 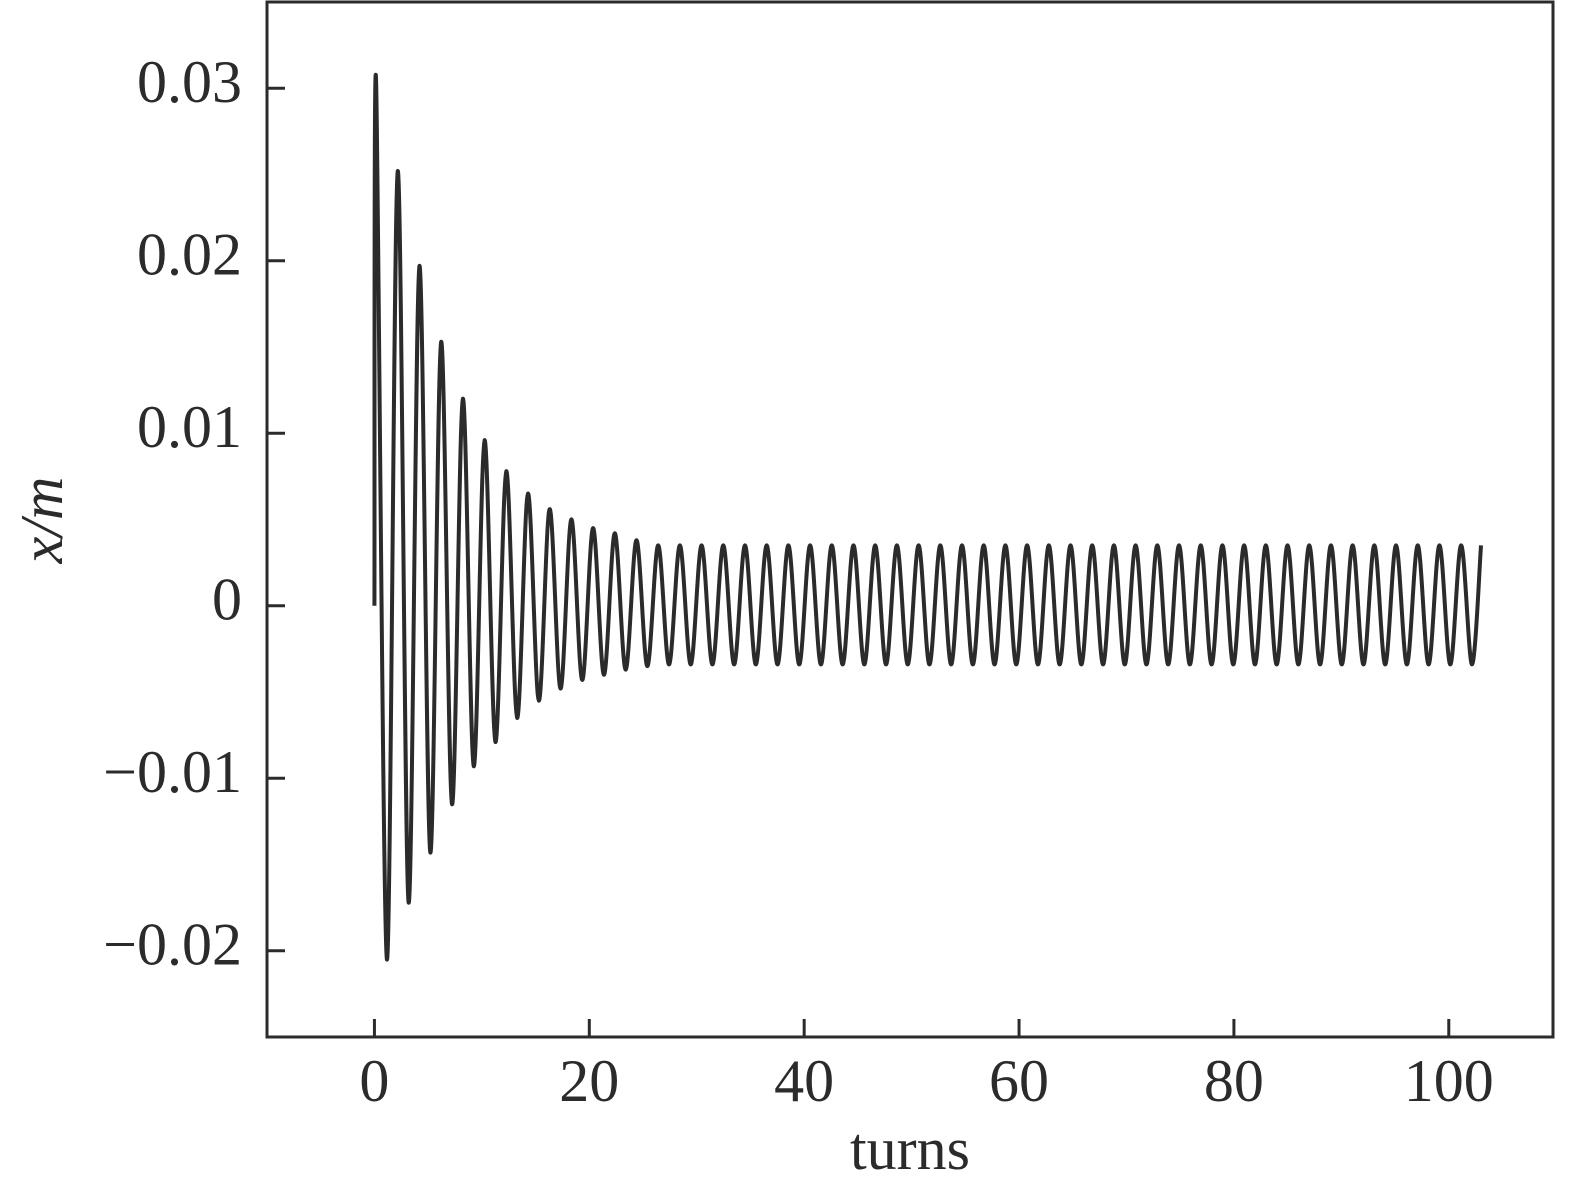 What do you see at coordinates (589, 1081) in the screenshot?
I see `x-tick-label: 20` at bounding box center [589, 1081].